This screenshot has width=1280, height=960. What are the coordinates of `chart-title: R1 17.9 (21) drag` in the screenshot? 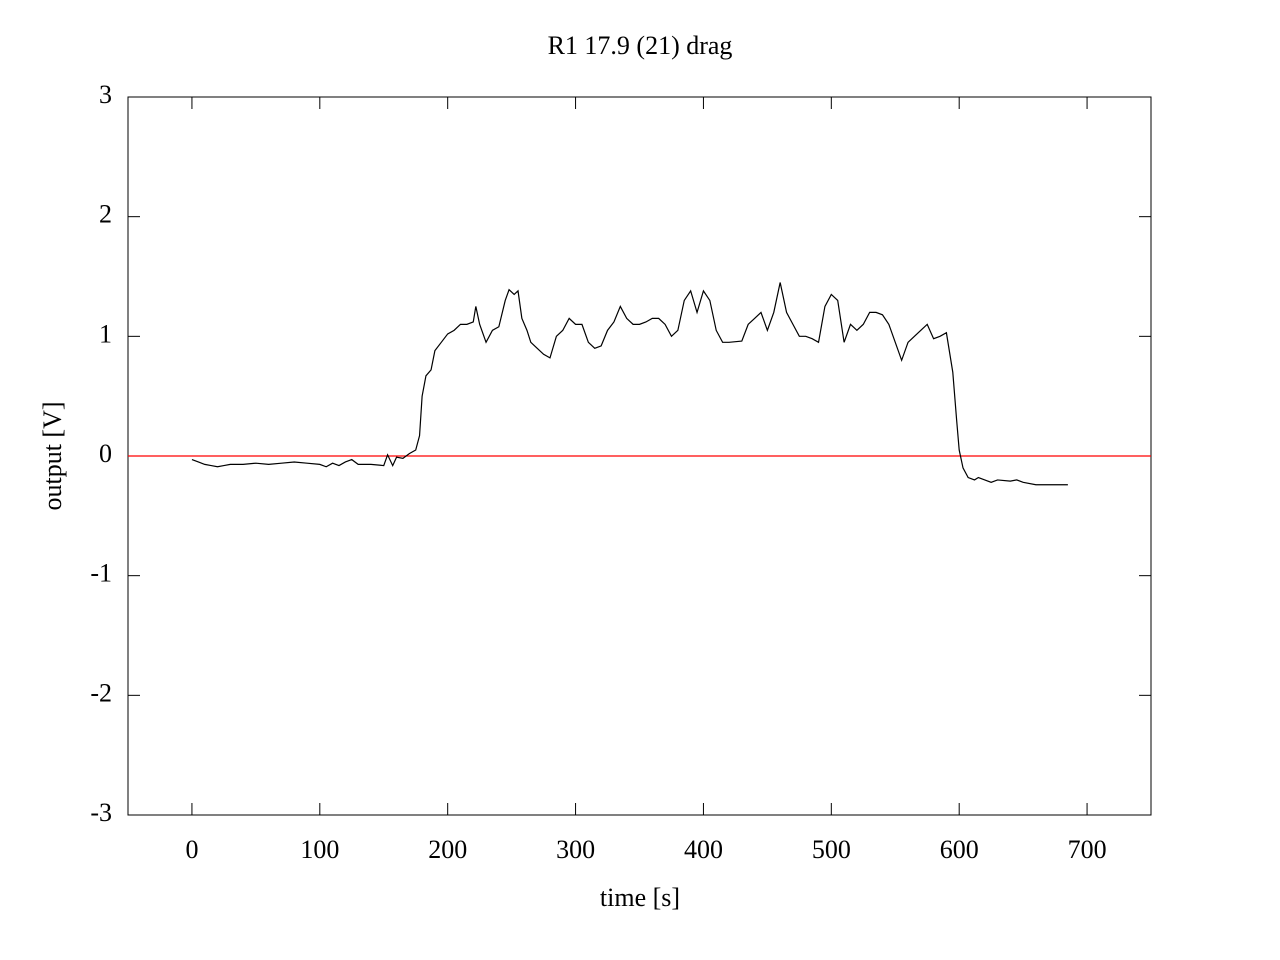 It's located at (640, 45).